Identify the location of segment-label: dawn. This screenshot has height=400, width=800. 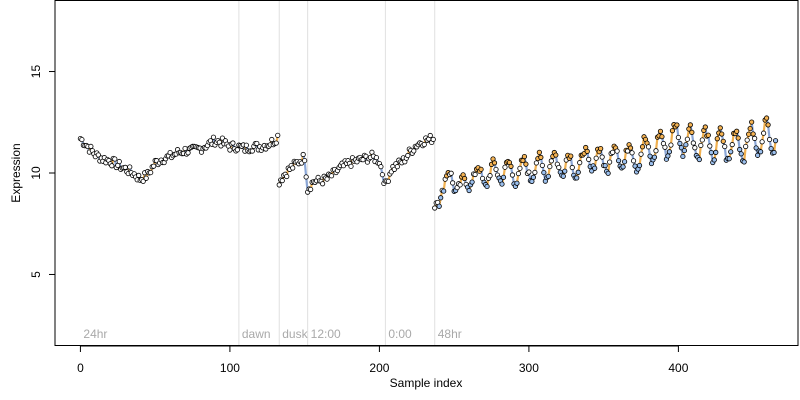
(256, 334).